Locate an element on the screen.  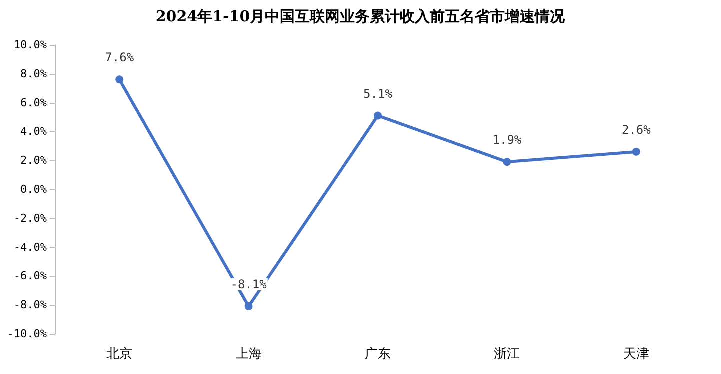
y-tick-label: -6.0% is located at coordinates (31, 276).